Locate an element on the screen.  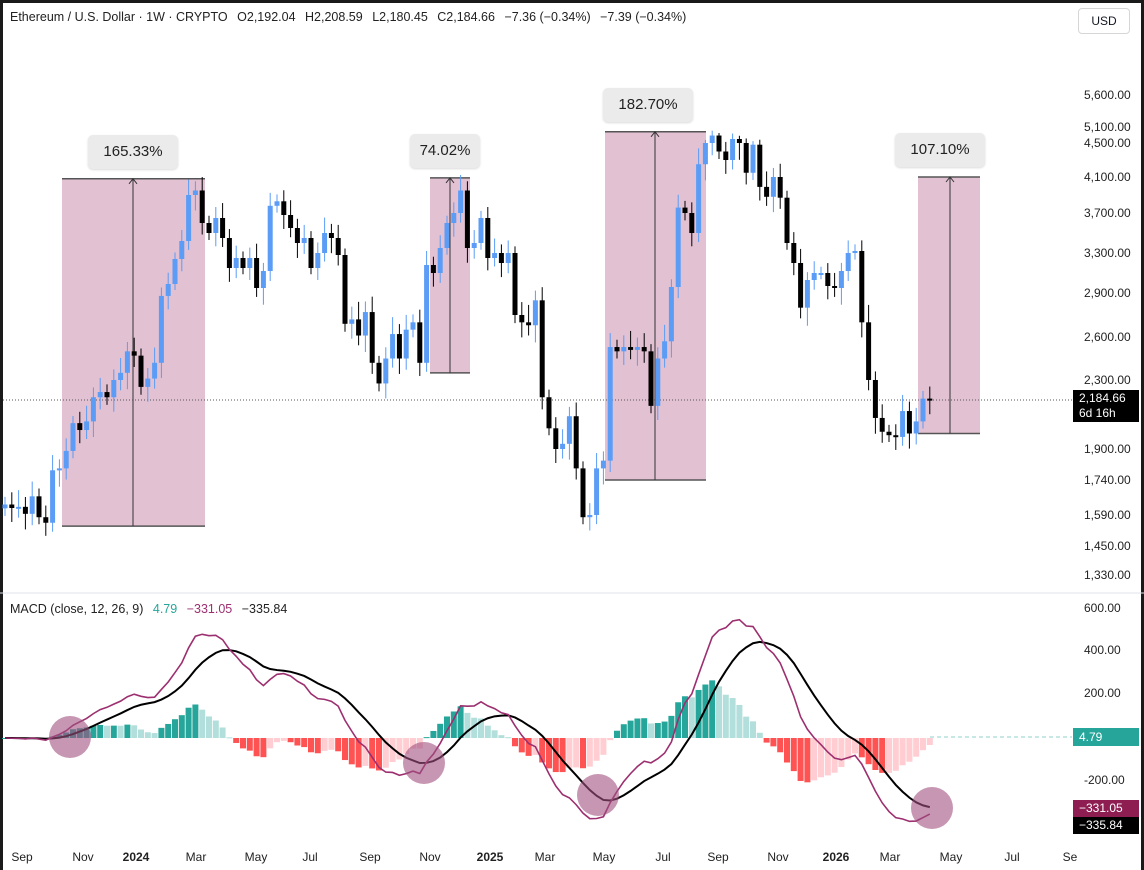
currency-button: USD is located at coordinates (1104, 21).